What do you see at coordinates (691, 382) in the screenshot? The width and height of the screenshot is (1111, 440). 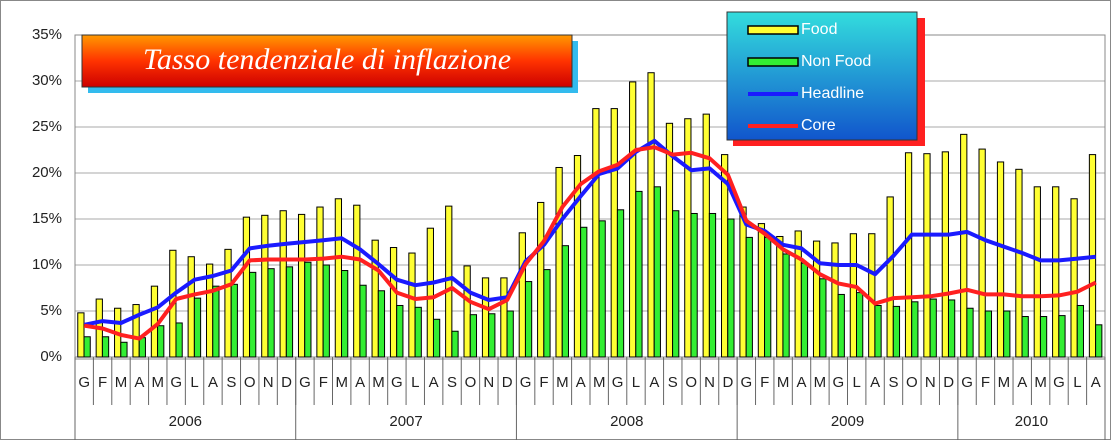 I see `x-tick-label: O` at bounding box center [691, 382].